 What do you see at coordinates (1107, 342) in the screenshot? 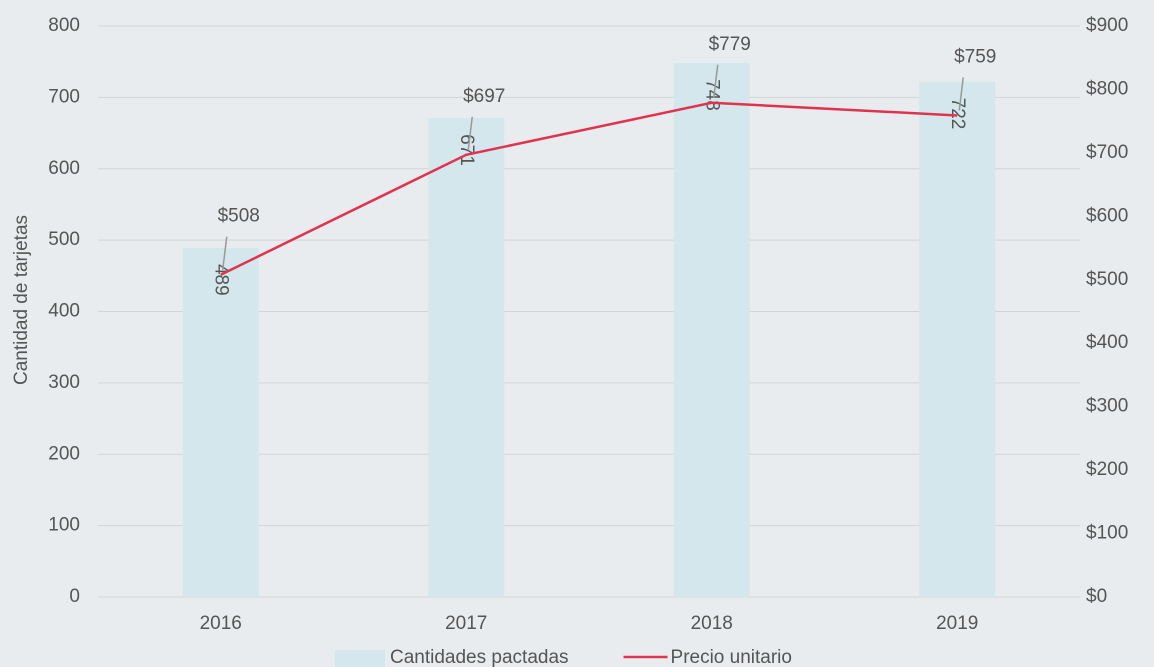
I see `y2-tick-label: $400` at bounding box center [1107, 342].